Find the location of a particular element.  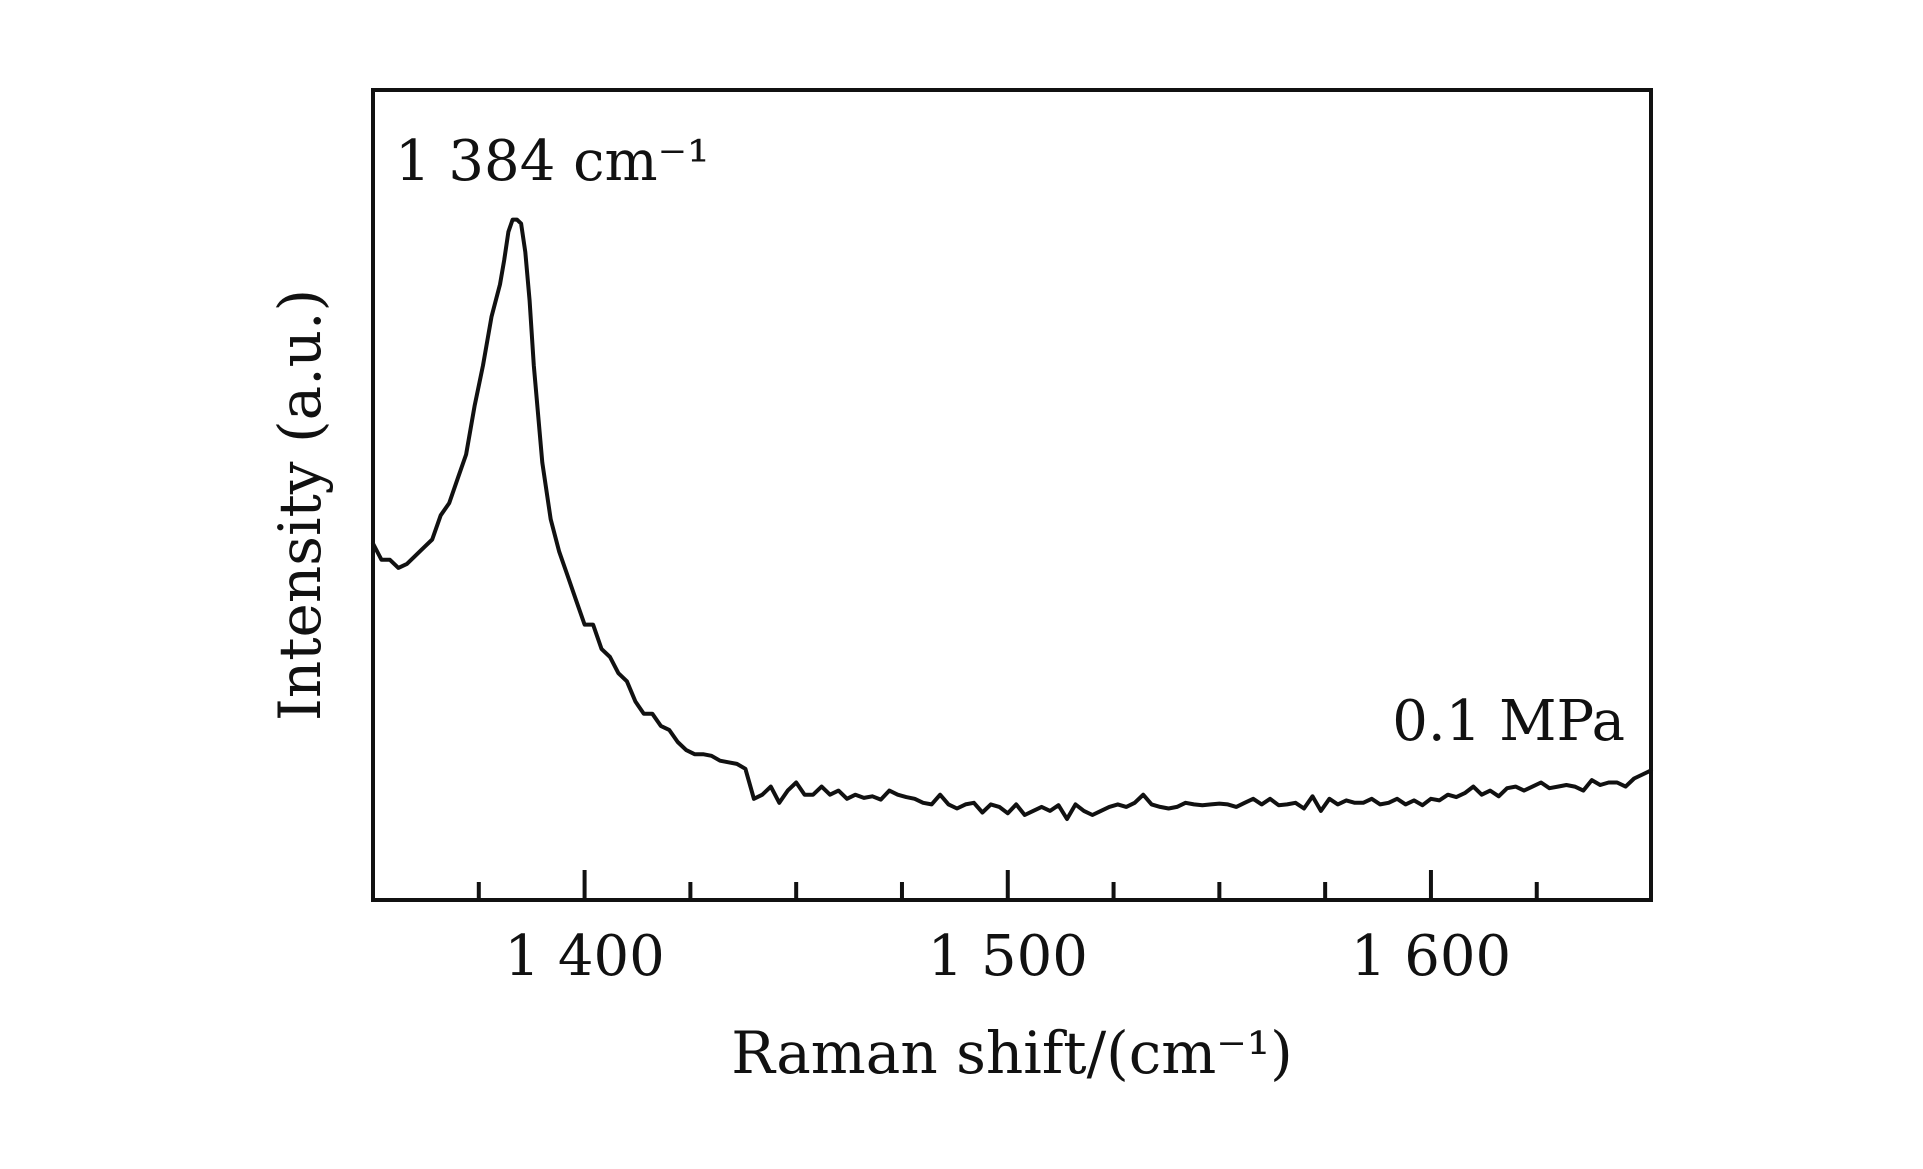

x-axis-tick-labels: 1 400 1 500 1 600 is located at coordinates (1007, 956).